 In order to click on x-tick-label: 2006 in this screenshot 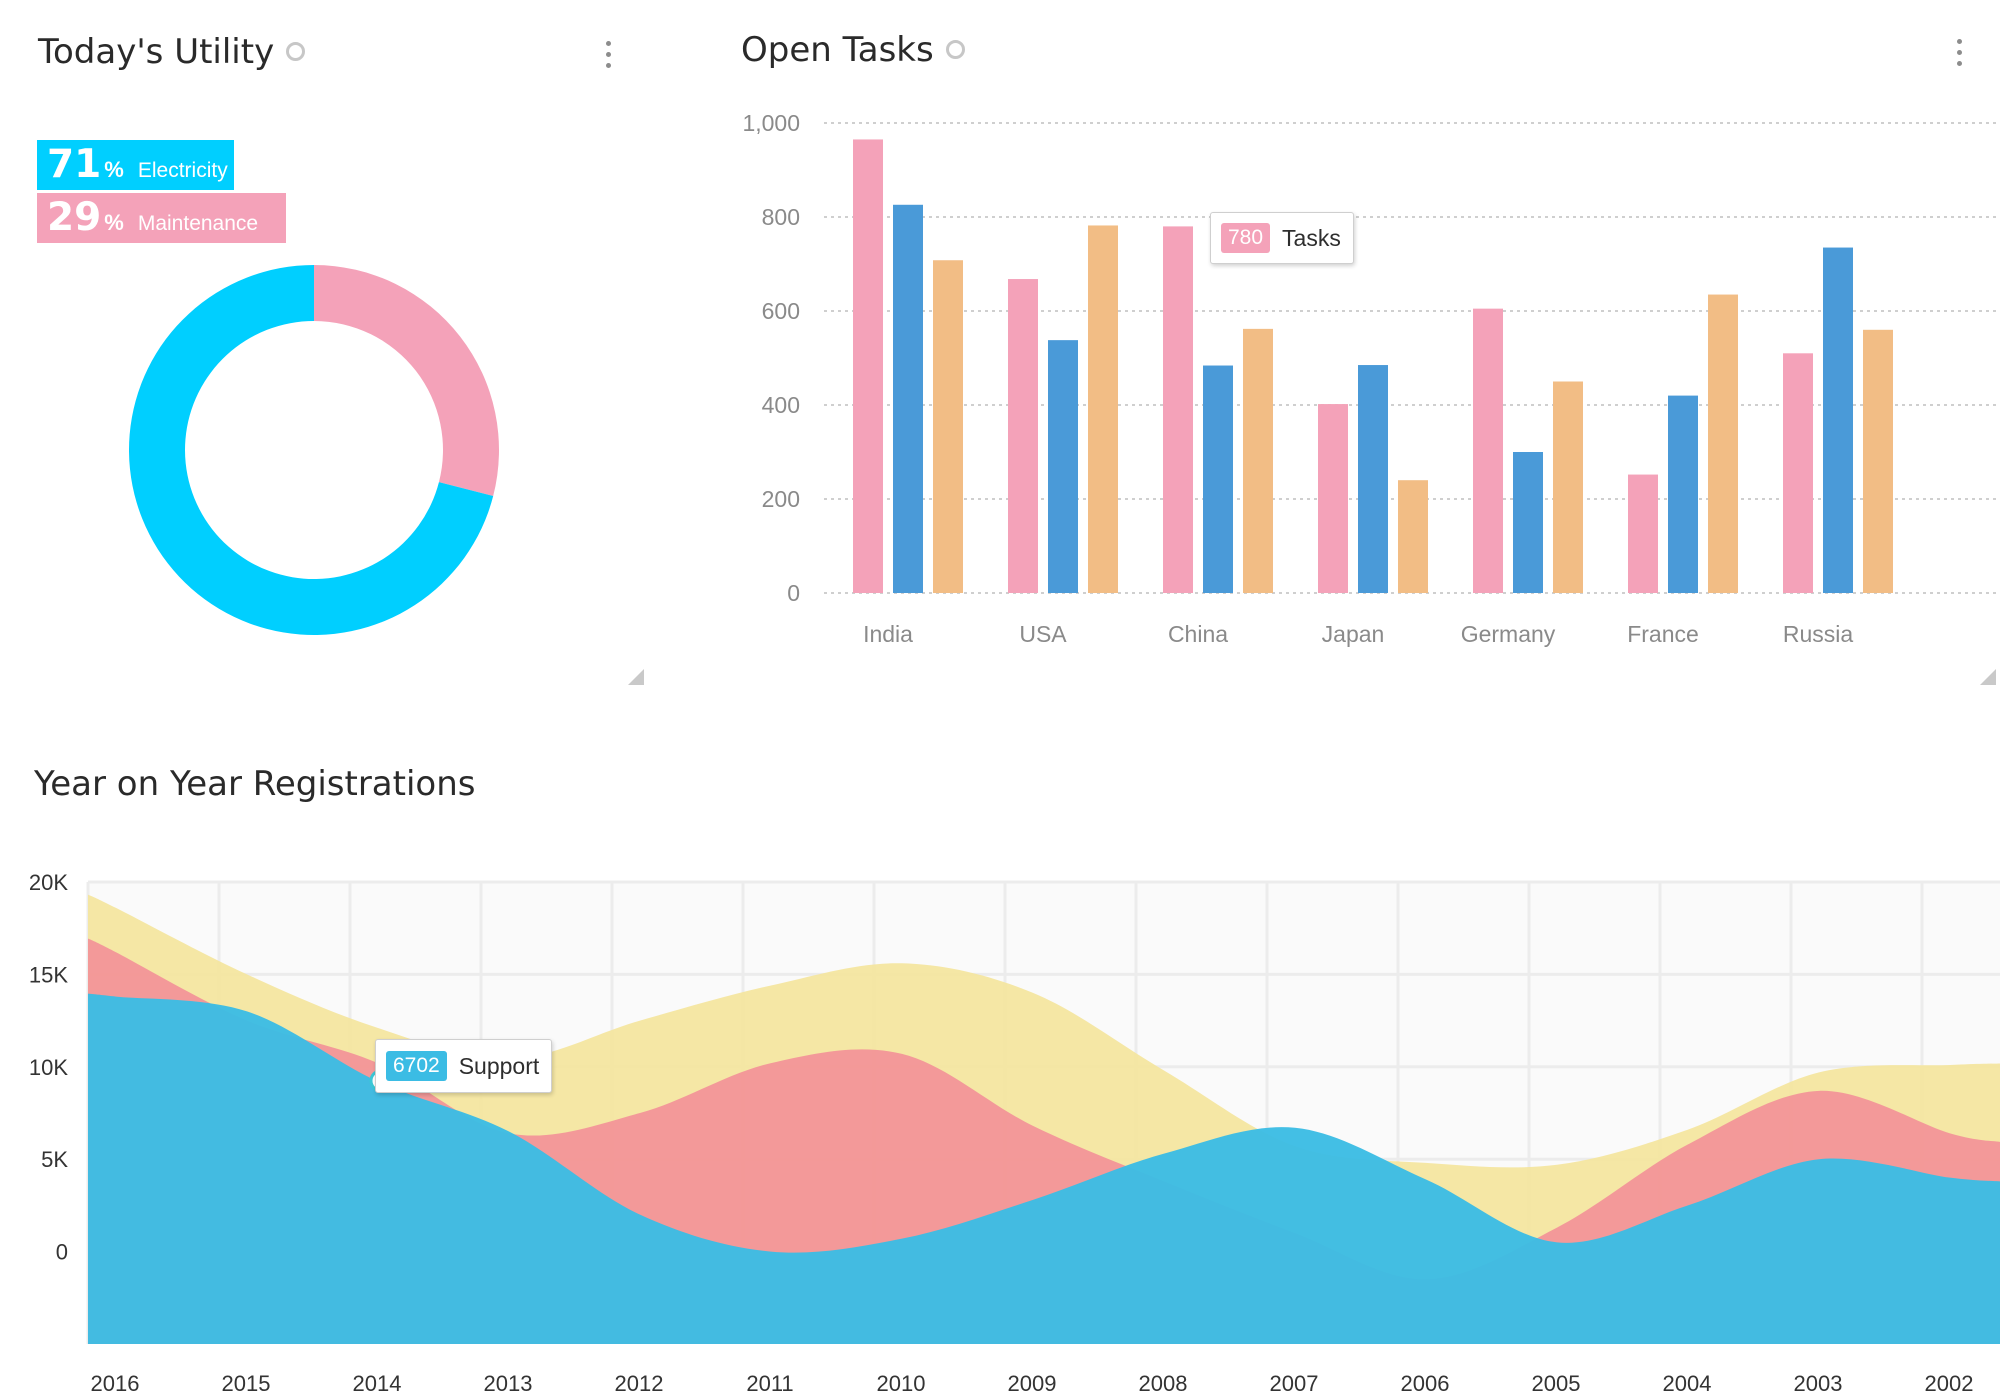, I will do `click(1425, 1383)`.